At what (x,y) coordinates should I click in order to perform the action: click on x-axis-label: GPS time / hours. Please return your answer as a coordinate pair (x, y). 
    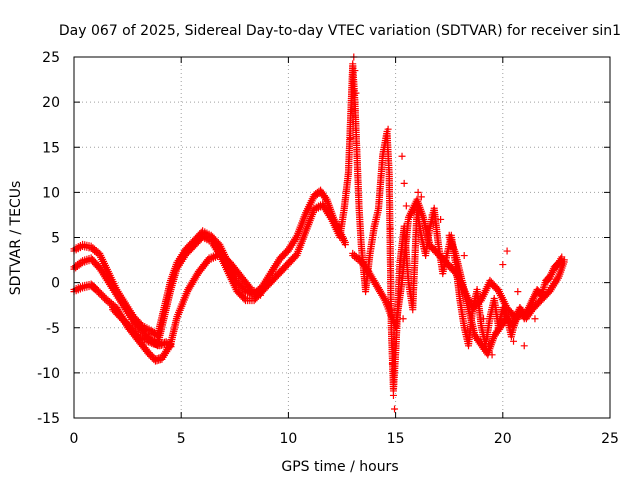
    Looking at the image, I should click on (339, 467).